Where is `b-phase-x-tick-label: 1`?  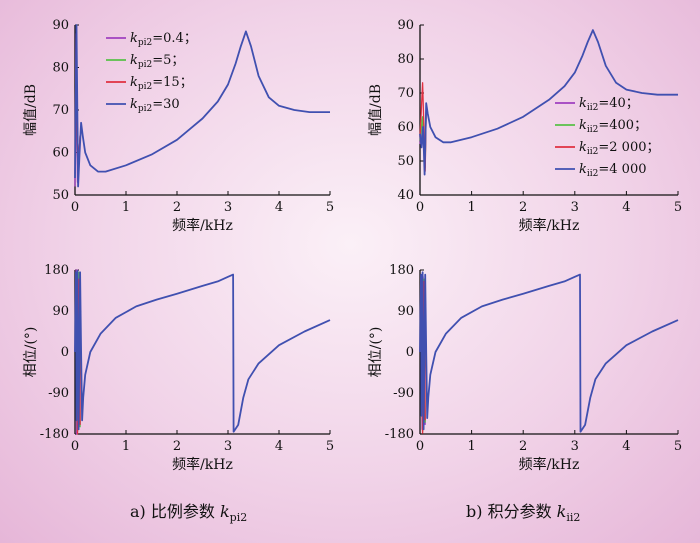 b-phase-x-tick-label: 1 is located at coordinates (471, 446).